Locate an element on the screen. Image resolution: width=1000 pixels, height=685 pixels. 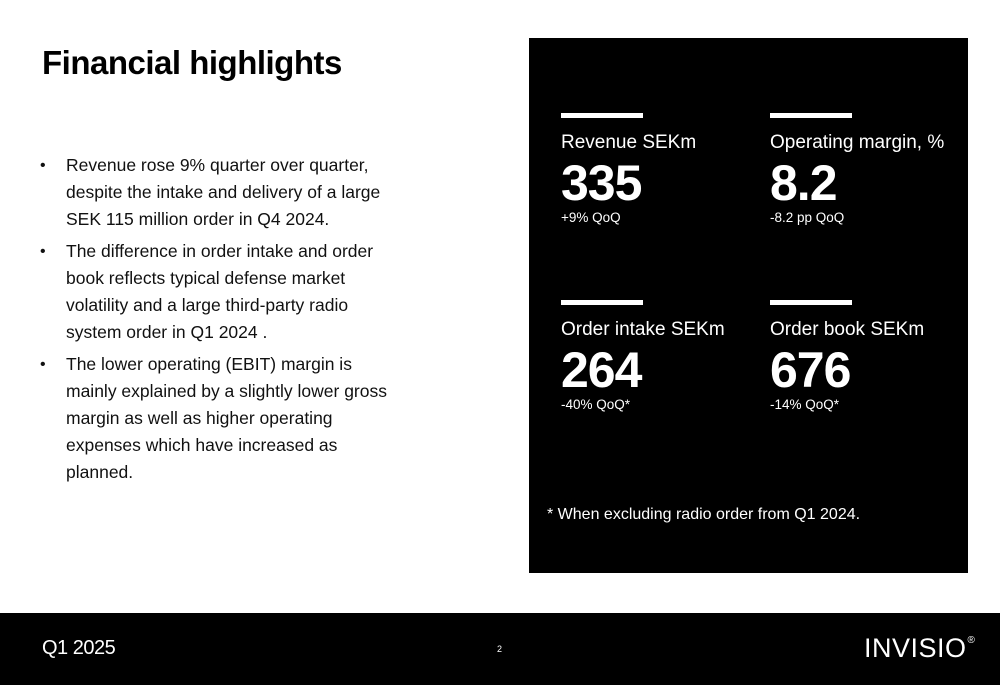
kpi-label: Order book SEKm is located at coordinates (847, 329).